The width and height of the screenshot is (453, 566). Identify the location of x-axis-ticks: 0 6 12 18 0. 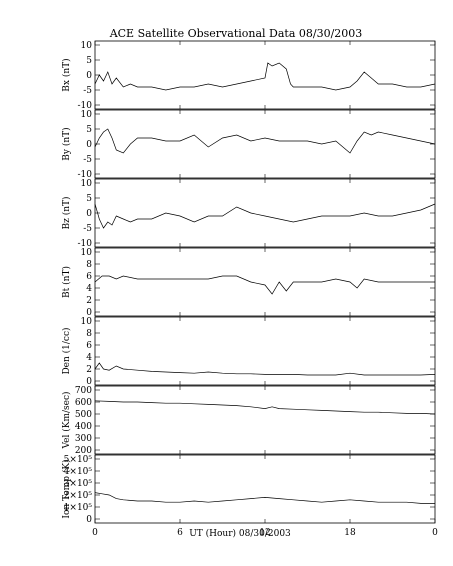
(265, 533).